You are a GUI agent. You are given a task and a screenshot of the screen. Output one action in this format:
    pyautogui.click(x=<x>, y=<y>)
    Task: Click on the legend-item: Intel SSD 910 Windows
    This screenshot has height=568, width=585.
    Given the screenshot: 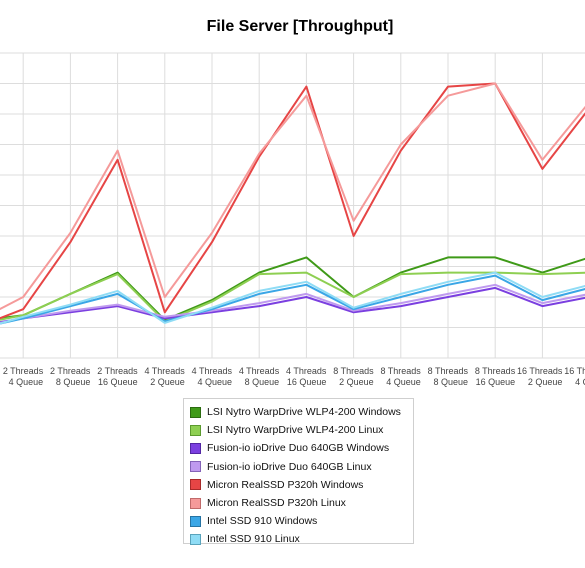 What is the action you would take?
    pyautogui.click(x=298, y=521)
    